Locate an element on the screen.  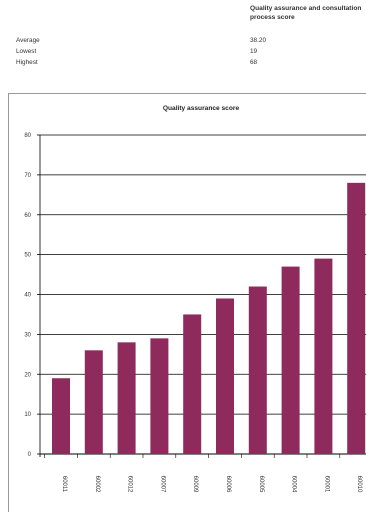
summary-row-lowest: Lowest 19 is located at coordinates (186, 53).